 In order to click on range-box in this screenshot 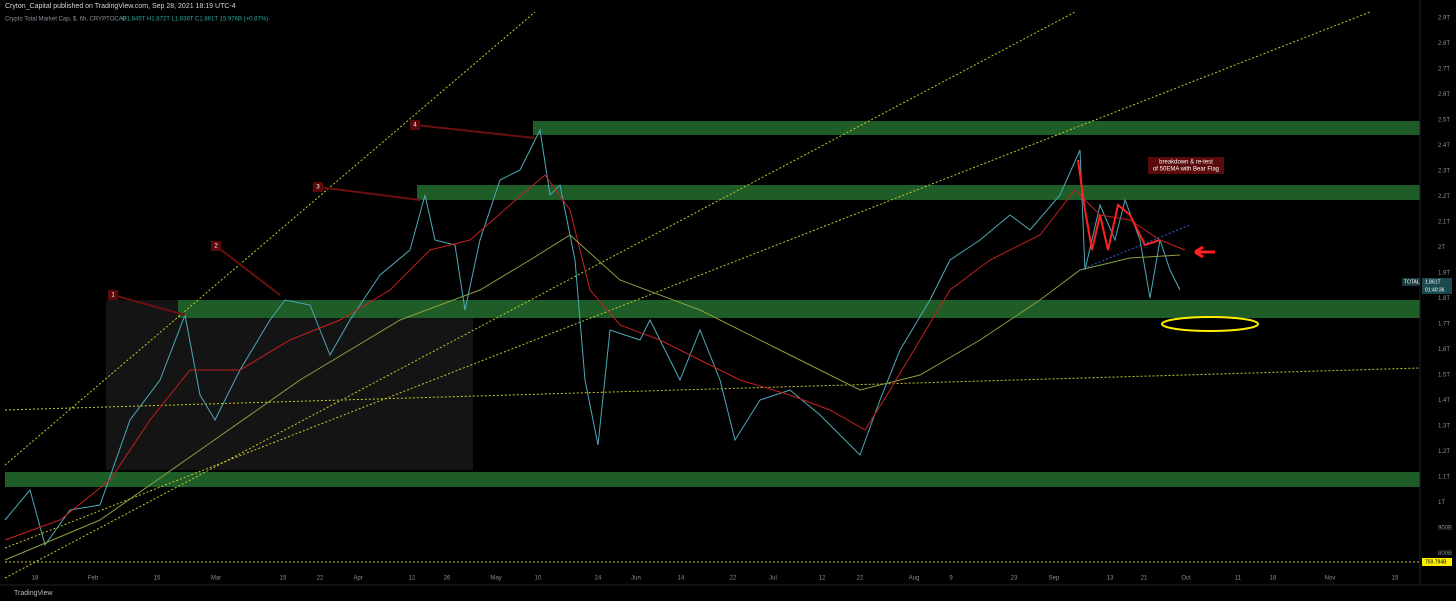, I will do `click(289, 385)`.